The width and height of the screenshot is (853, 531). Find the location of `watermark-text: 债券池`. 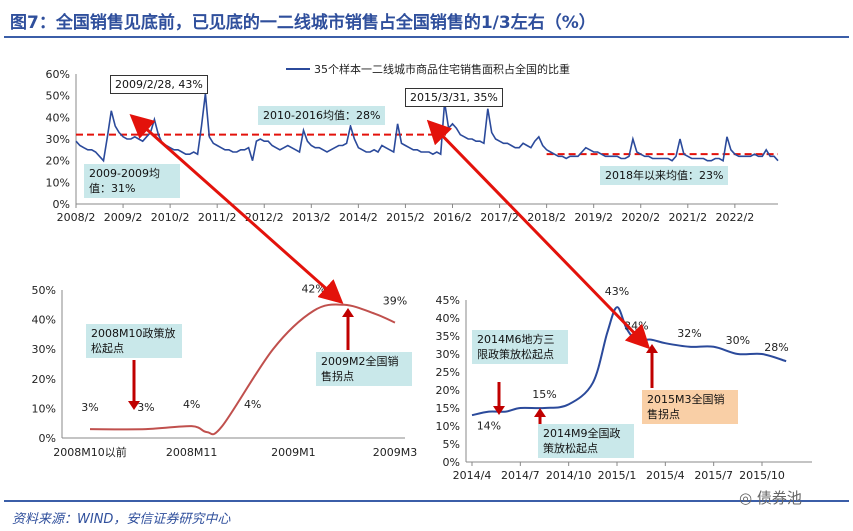

watermark-text: 债券池 is located at coordinates (779, 498).